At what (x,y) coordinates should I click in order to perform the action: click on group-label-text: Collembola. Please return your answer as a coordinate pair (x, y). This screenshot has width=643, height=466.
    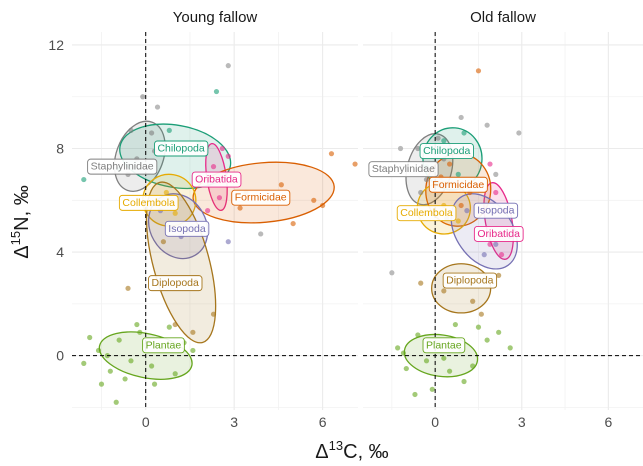
    Looking at the image, I should click on (426, 213).